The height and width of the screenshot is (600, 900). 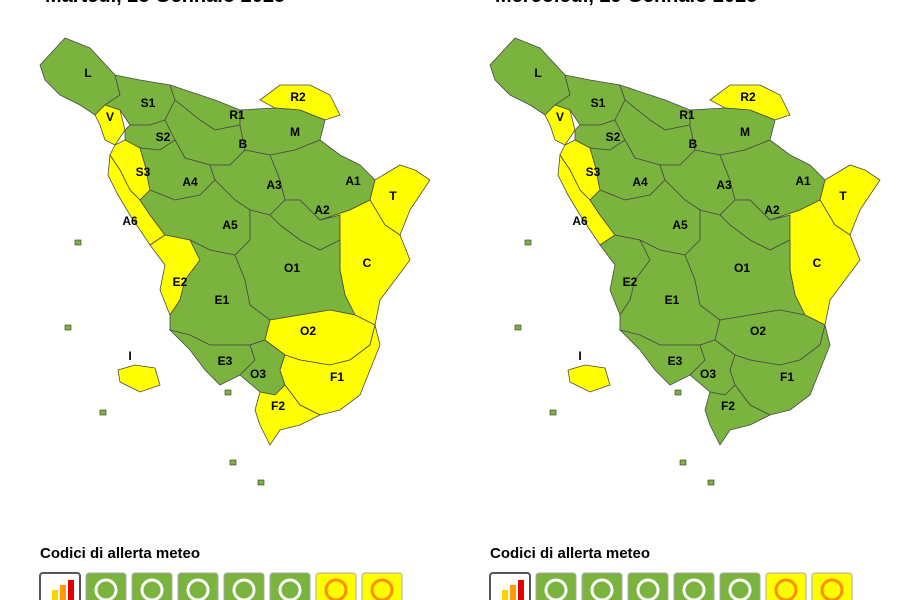 What do you see at coordinates (626, 3) in the screenshot?
I see `map-title: Mercoledì, 29 Gennaio 2025` at bounding box center [626, 3].